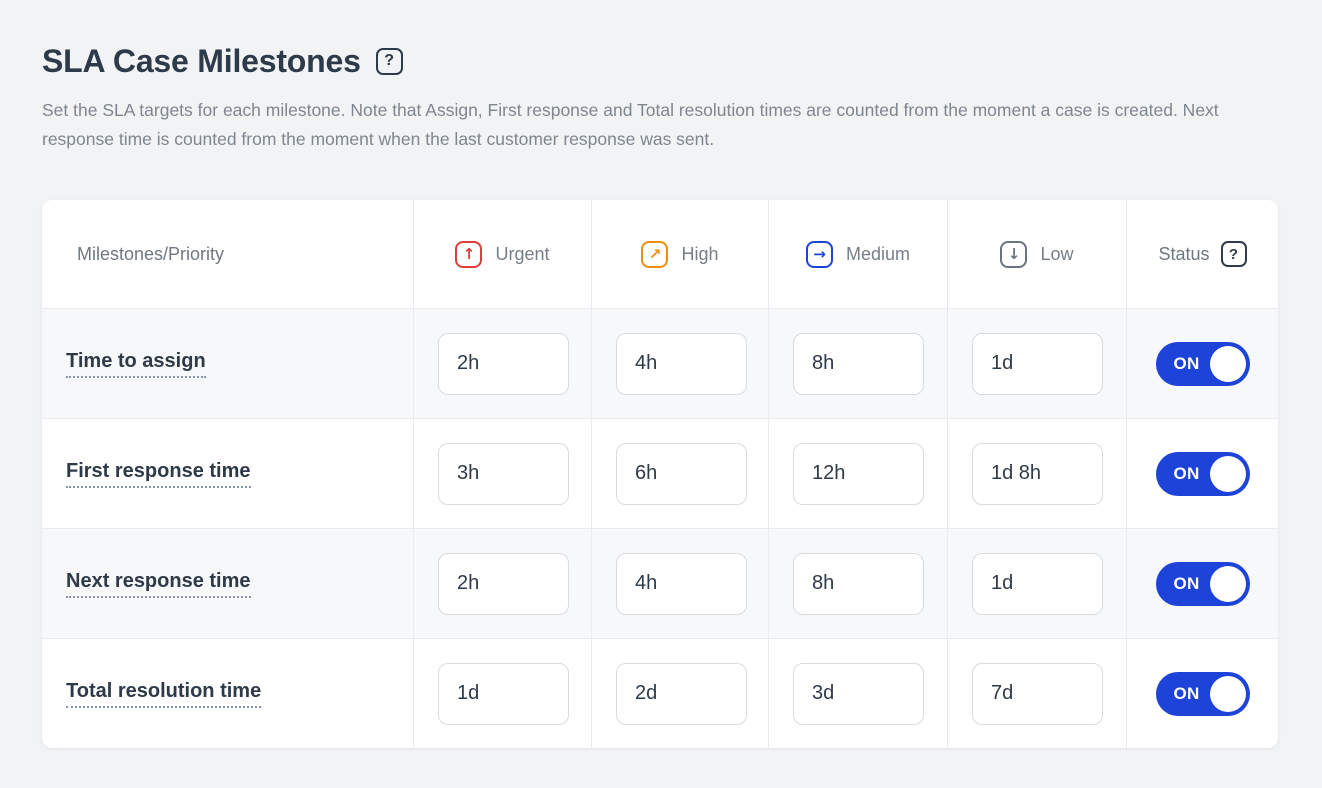 This screenshot has height=788, width=1322. I want to click on sla-input-total-resolution-urgent, so click(503, 693).